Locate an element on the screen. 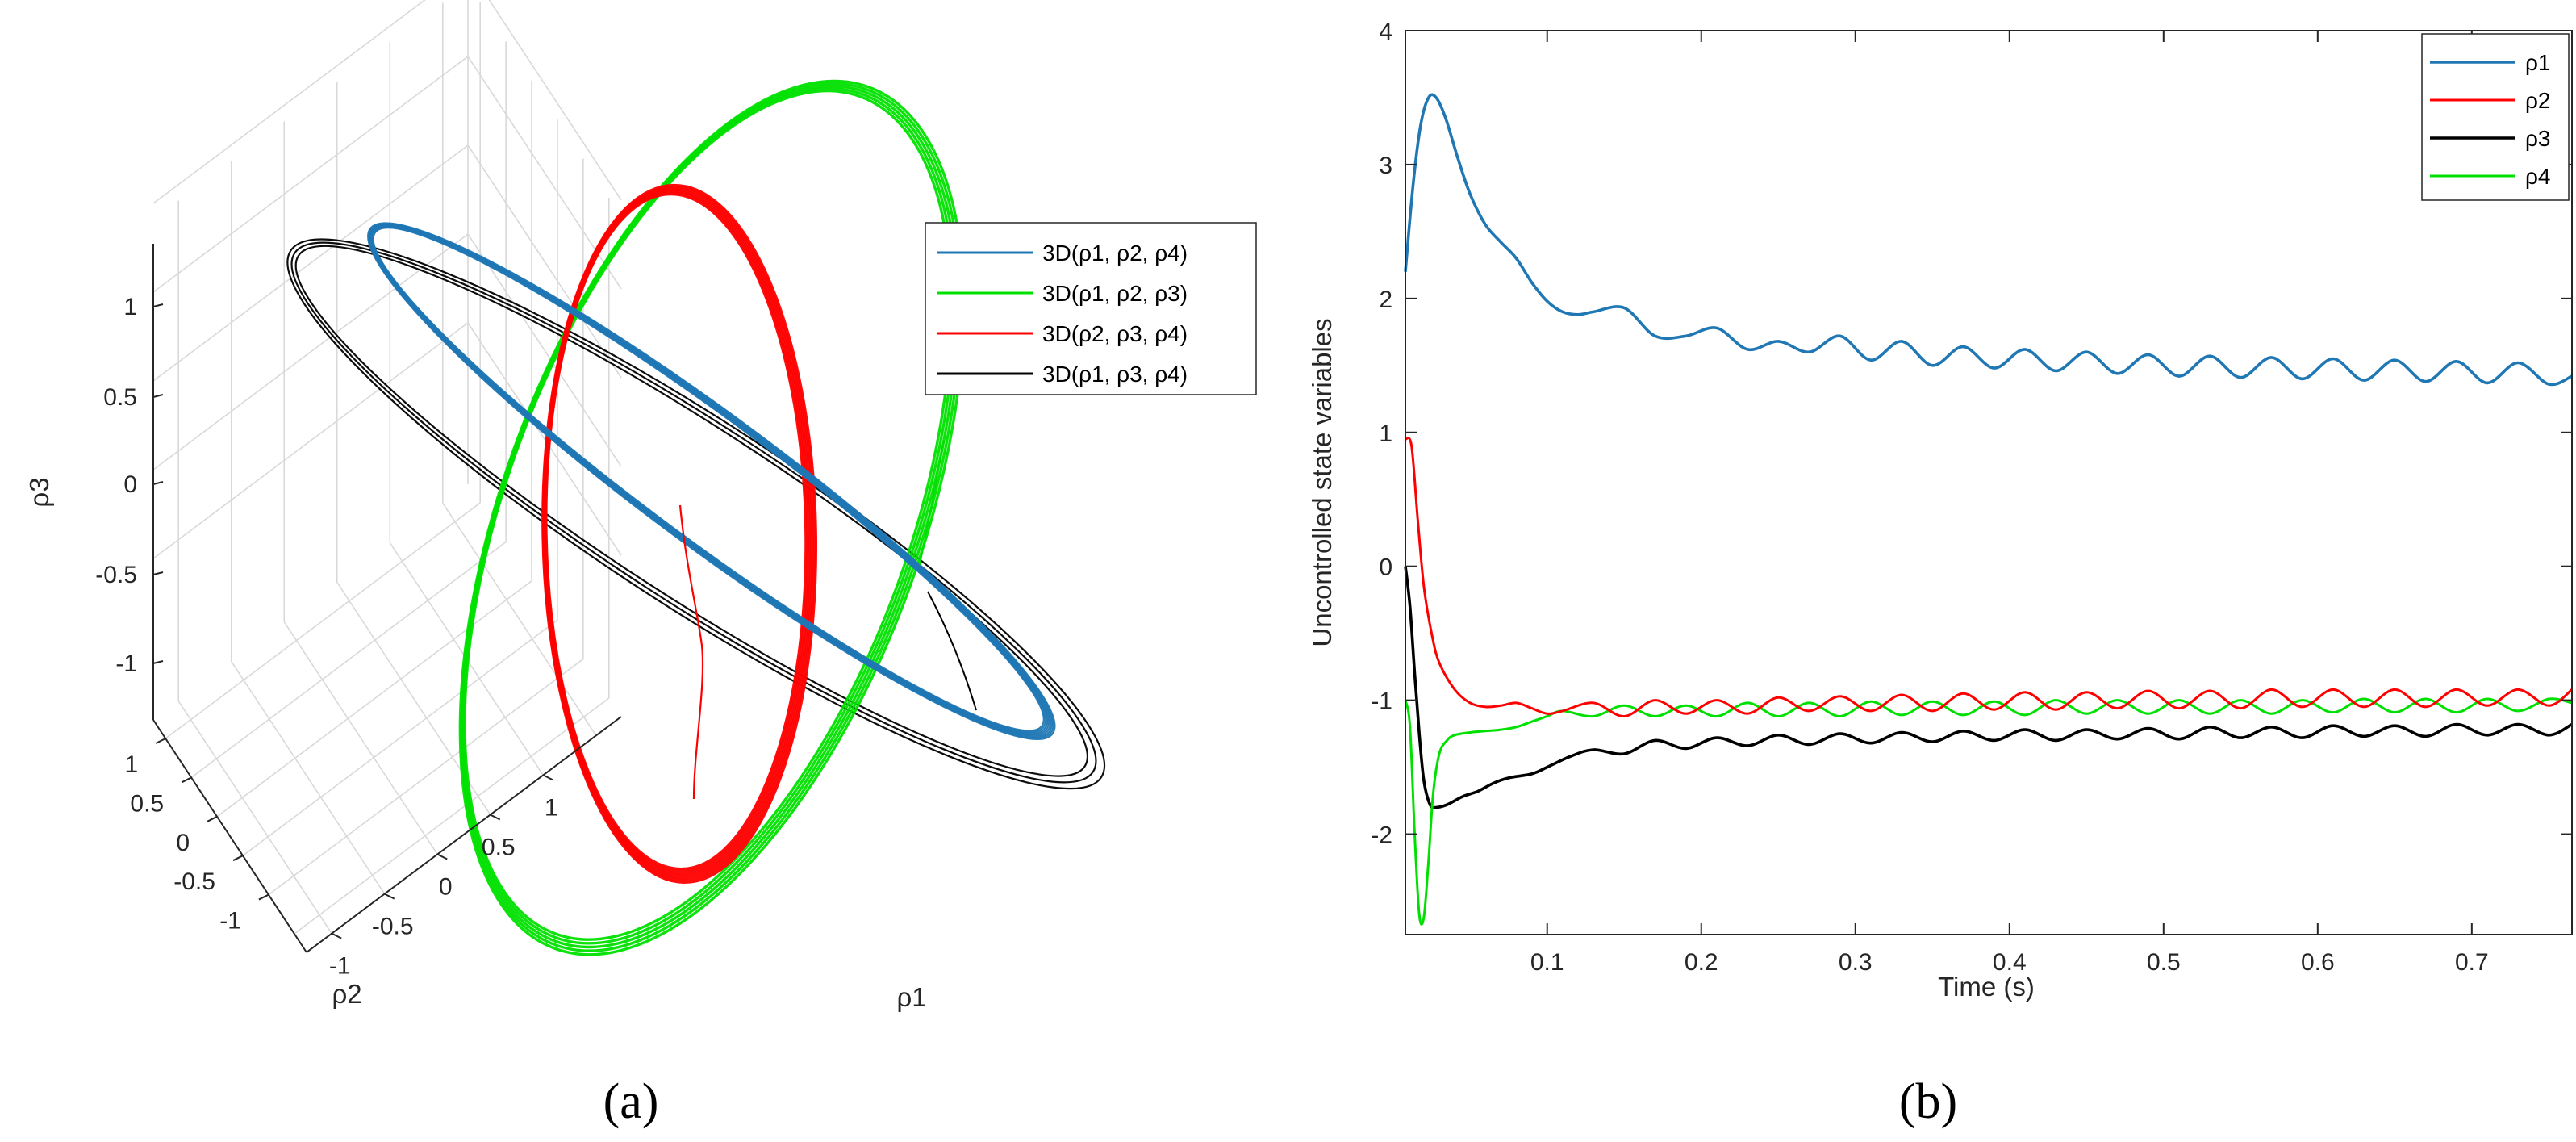 The width and height of the screenshot is (2576, 1142). b-panel-caption: (b) is located at coordinates (1928, 1102).